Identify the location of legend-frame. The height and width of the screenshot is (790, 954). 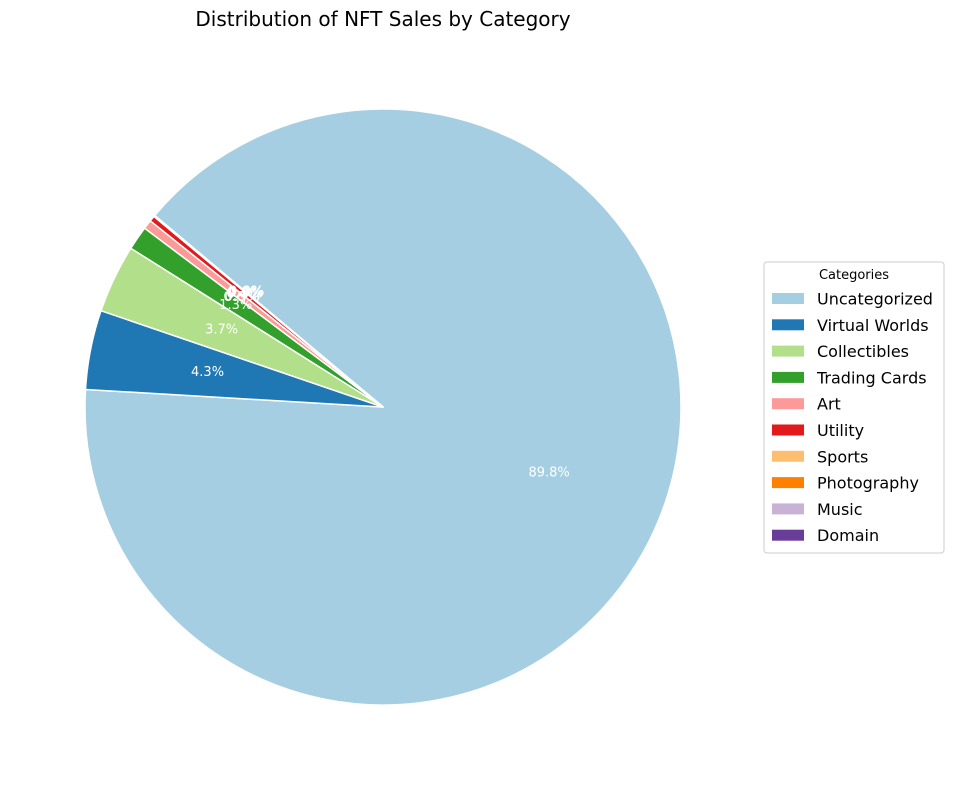
(854, 407).